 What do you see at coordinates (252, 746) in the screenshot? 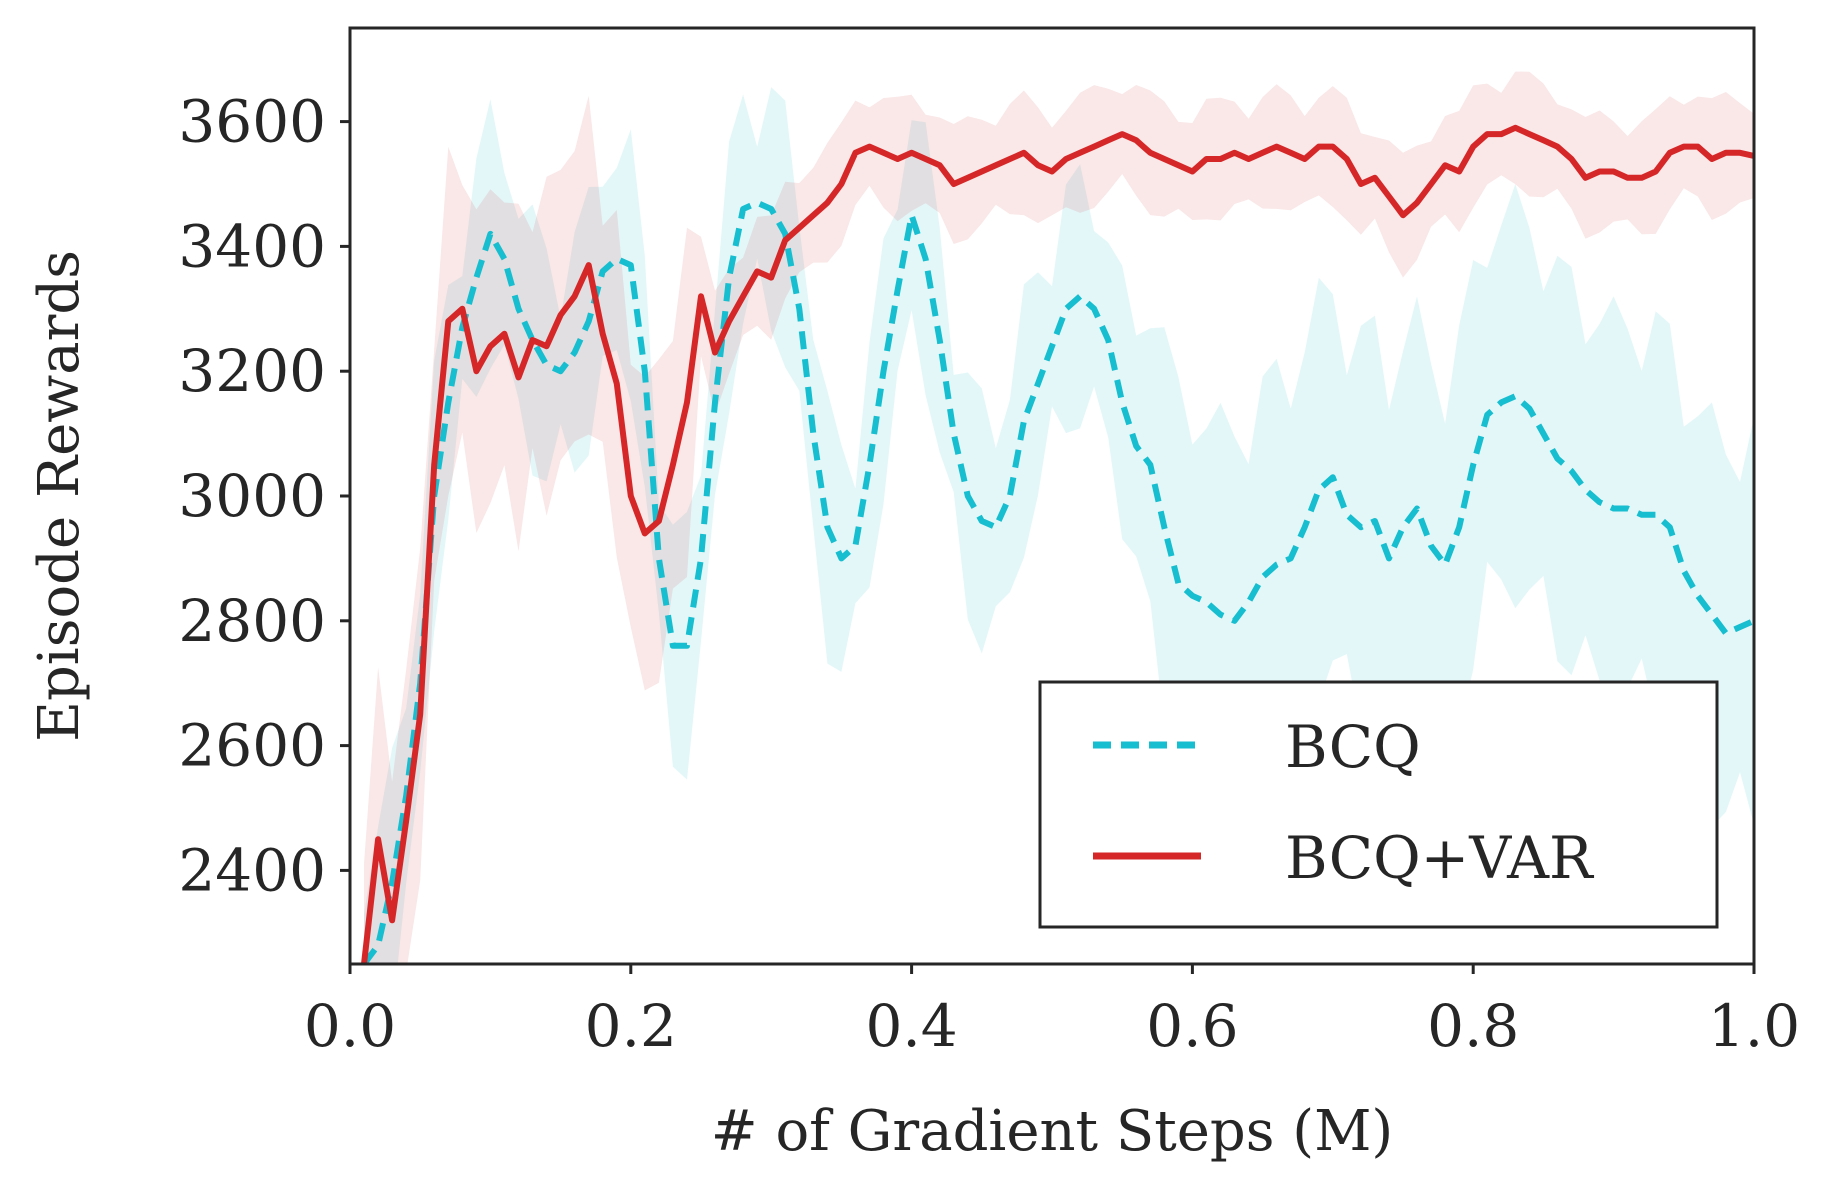
I see `y-tick-label: 2600` at bounding box center [252, 746].